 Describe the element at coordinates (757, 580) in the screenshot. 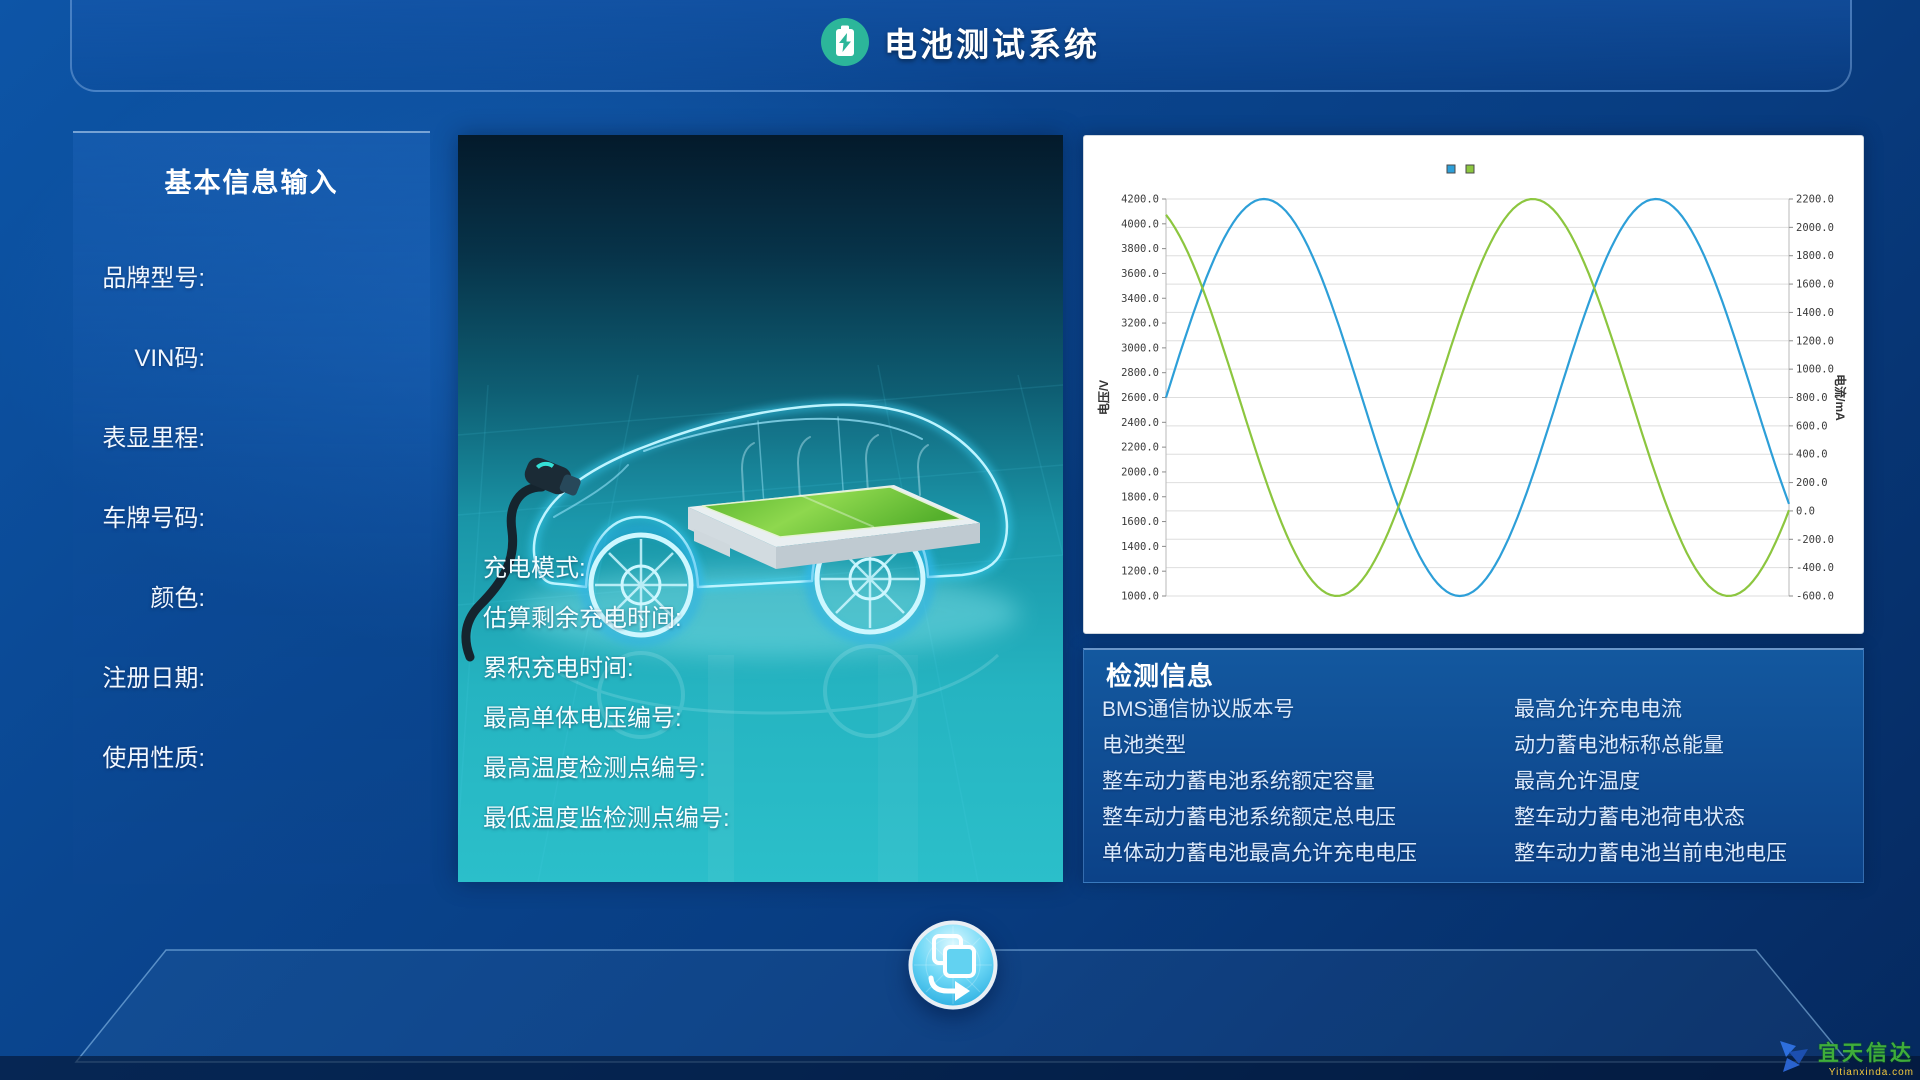

I see `car-wheels` at that location.